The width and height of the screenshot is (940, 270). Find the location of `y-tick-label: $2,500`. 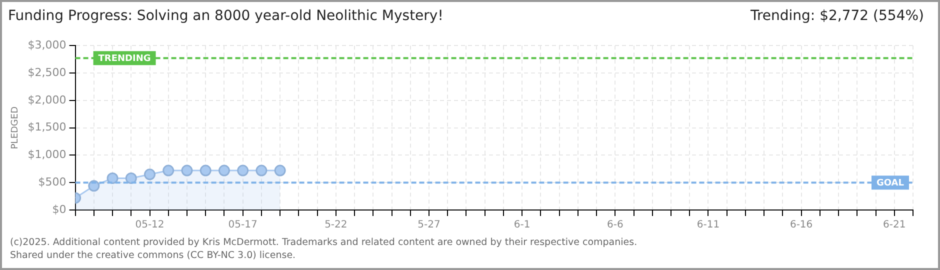

y-tick-label: $2,500 is located at coordinates (47, 72).